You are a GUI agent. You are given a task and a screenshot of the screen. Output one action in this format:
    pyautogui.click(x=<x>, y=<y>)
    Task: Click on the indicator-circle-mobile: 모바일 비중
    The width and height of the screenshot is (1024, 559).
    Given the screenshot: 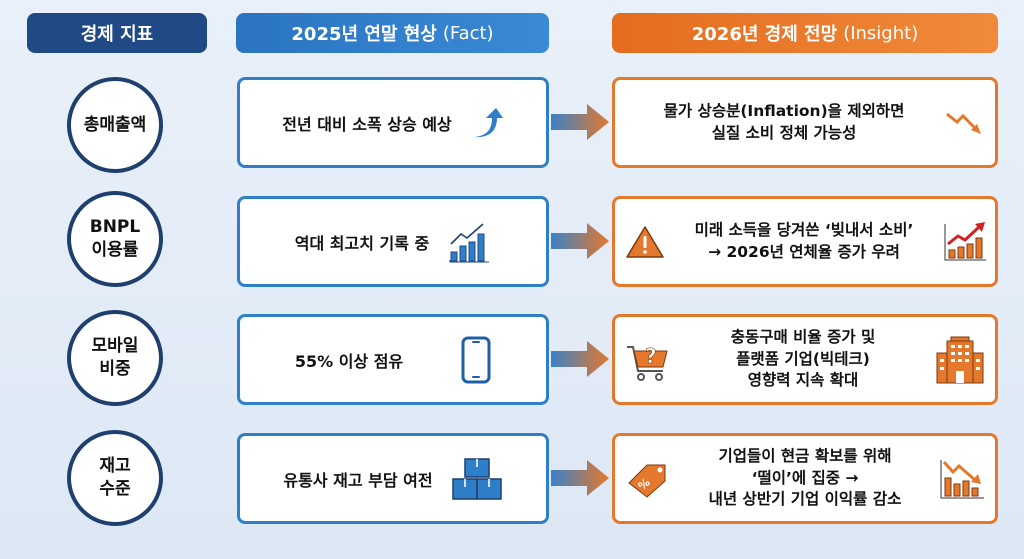 What is the action you would take?
    pyautogui.click(x=115, y=358)
    